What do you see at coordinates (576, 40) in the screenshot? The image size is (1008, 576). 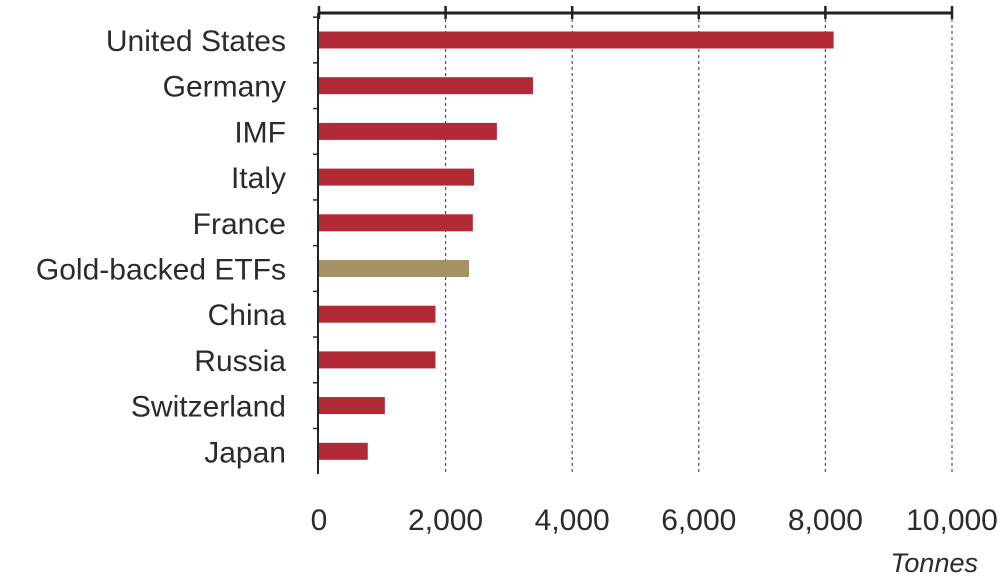 I see `bar-united-states` at bounding box center [576, 40].